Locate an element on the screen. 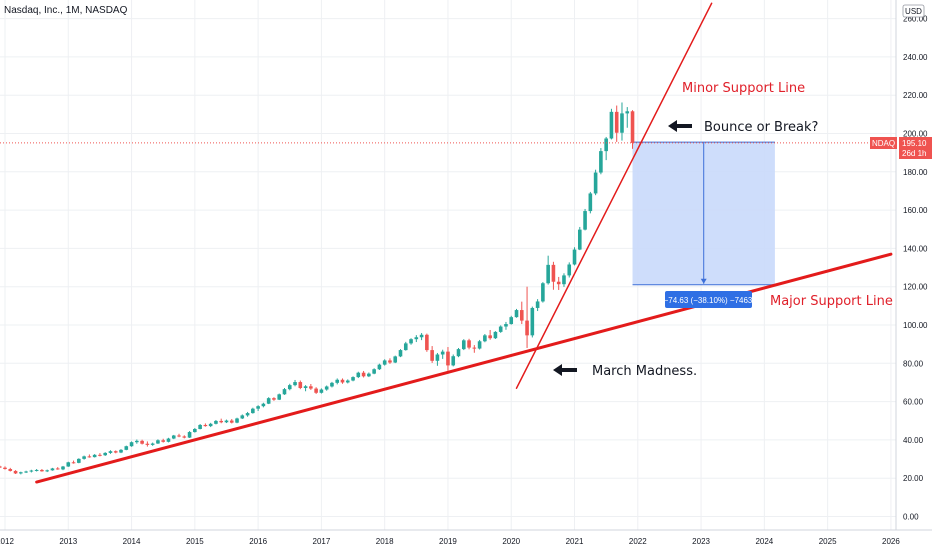 The width and height of the screenshot is (932, 555). measure-label-text: −74.63 (−38.10%) −7463 is located at coordinates (708, 300).